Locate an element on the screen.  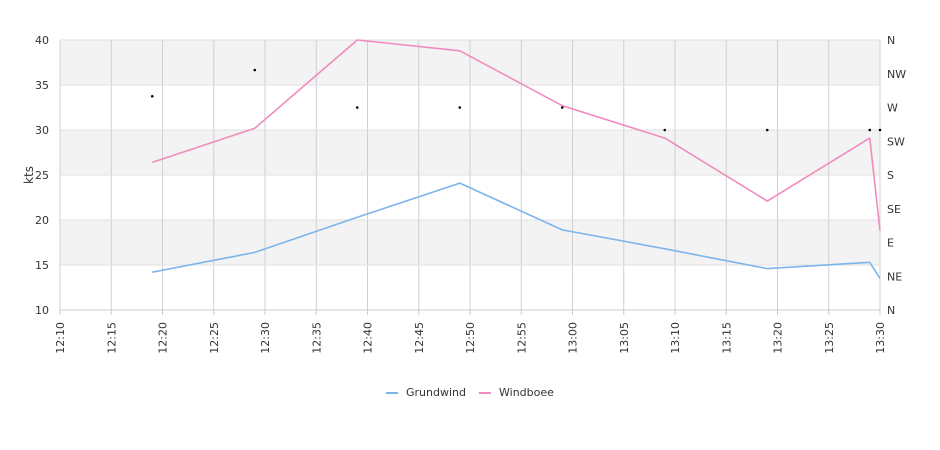
x-tick-label: 12:25 is located at coordinates (214, 338).